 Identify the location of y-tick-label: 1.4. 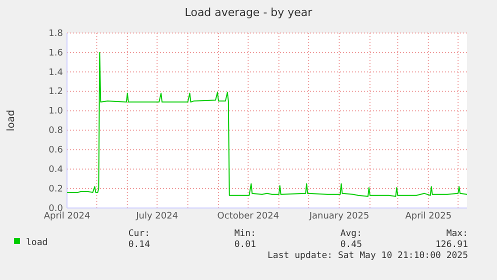
(56, 73).